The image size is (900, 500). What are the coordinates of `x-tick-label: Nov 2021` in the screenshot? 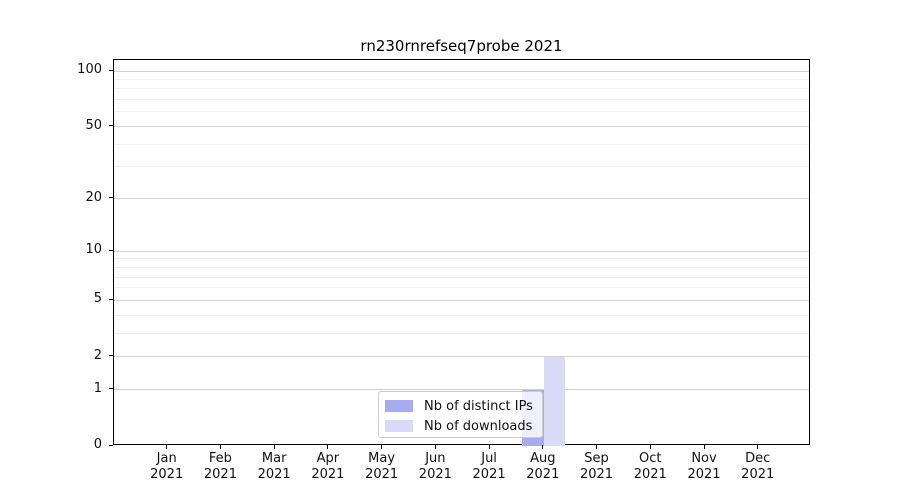 It's located at (704, 466).